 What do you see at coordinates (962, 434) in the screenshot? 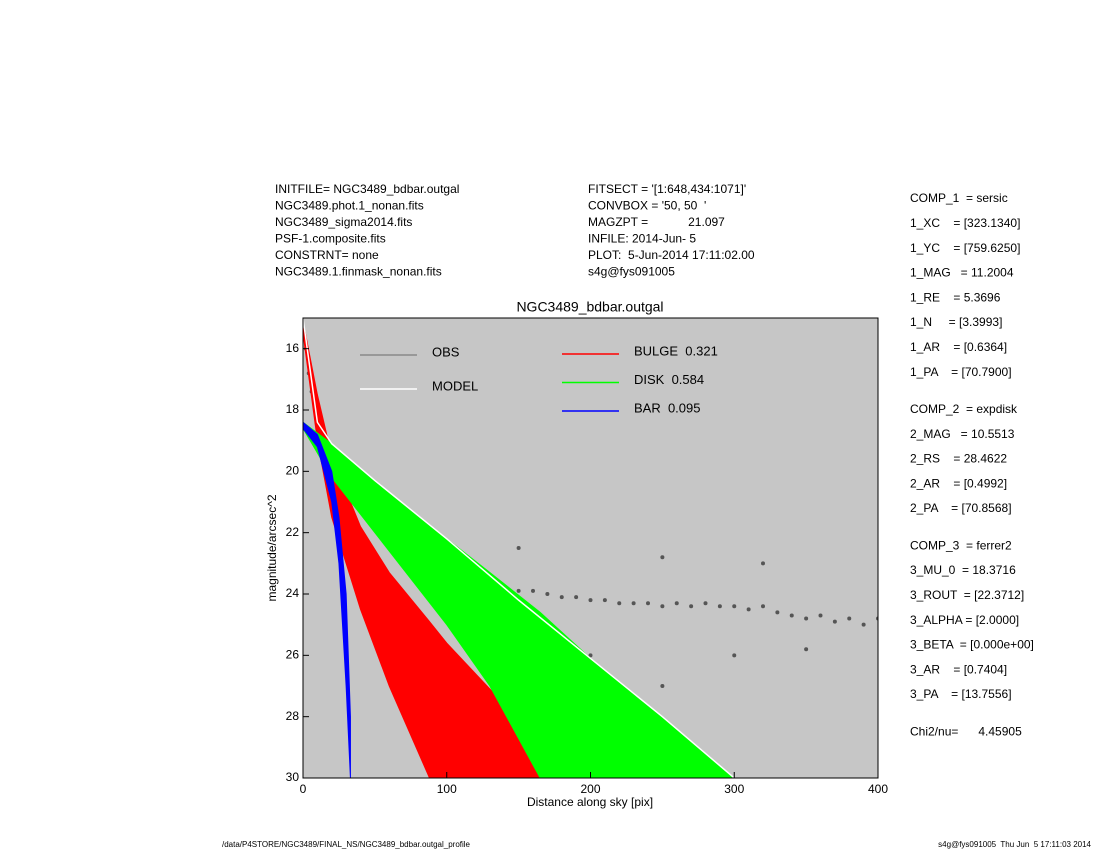
I see `parameter-line: 2_MAG = 10.5513` at bounding box center [962, 434].